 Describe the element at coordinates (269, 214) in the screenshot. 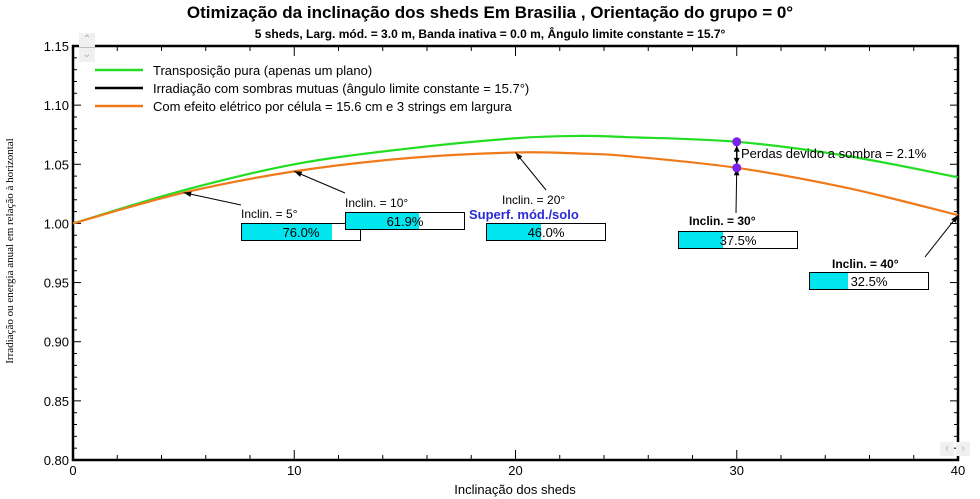

I see `annotation-label-5: Inclin. = 5°` at that location.